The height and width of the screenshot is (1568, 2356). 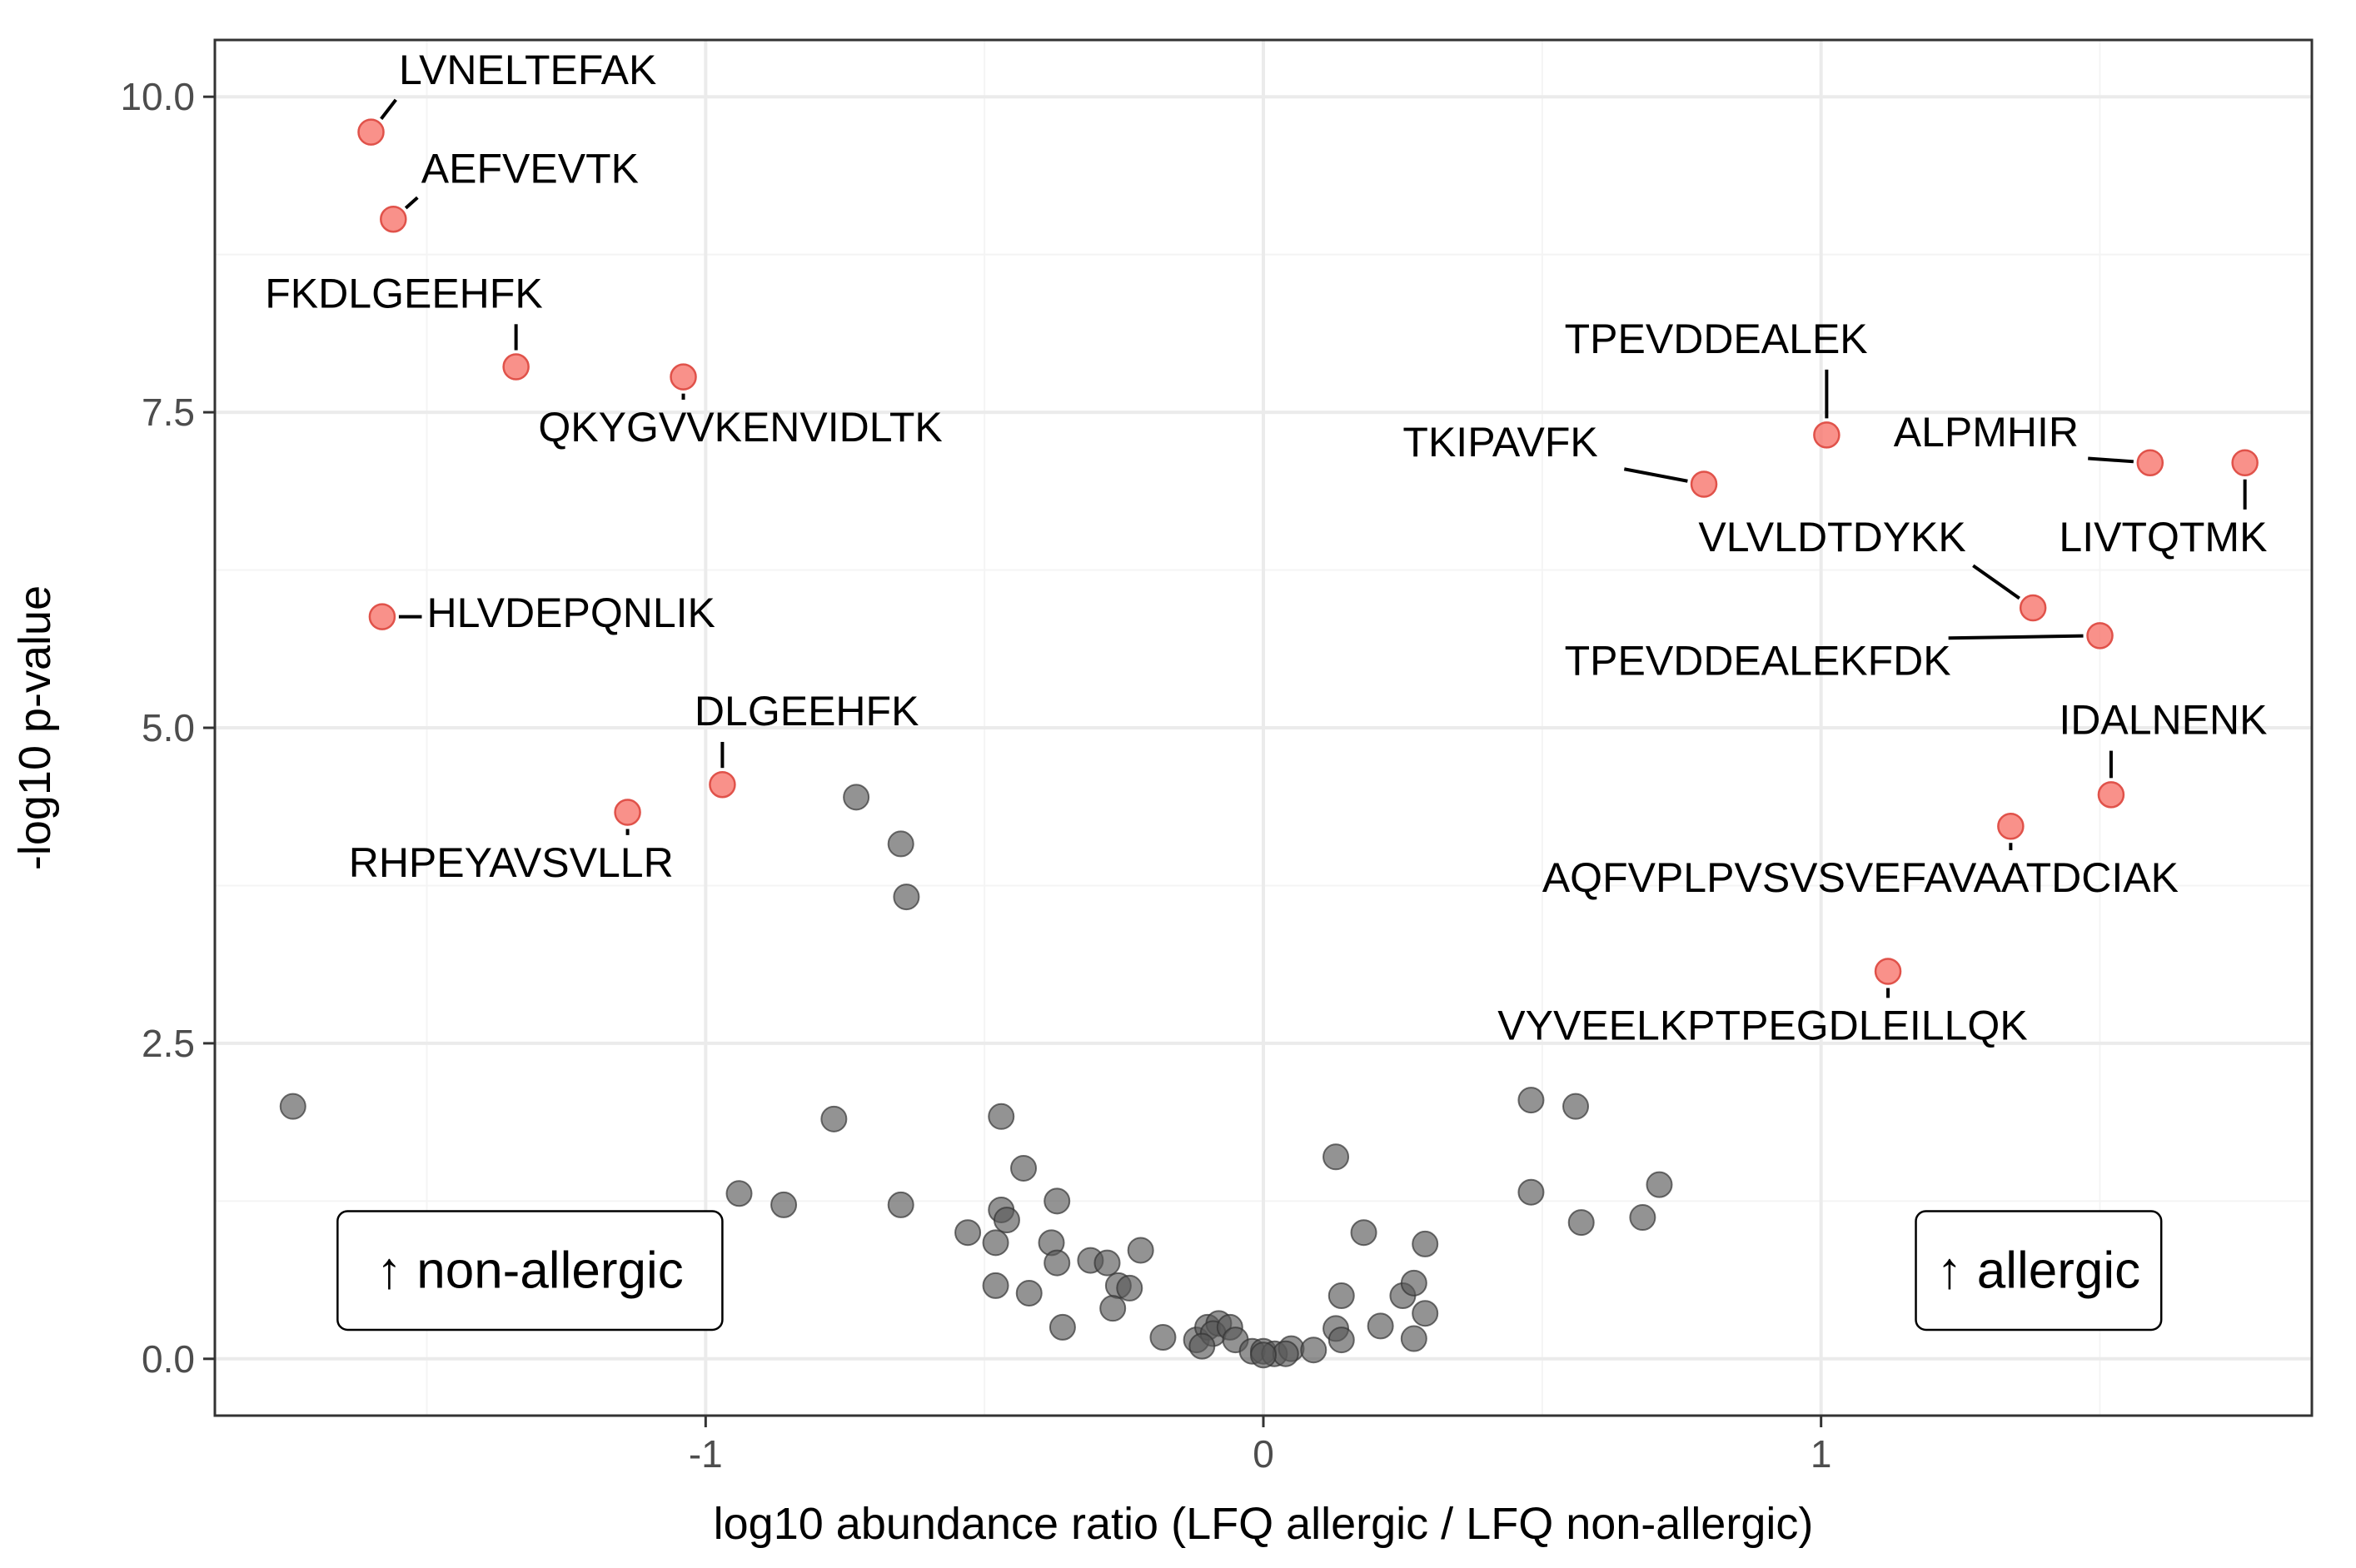 What do you see at coordinates (1762, 1025) in the screenshot?
I see `point-label: VYVEELKPTPEGDLEILLQK` at bounding box center [1762, 1025].